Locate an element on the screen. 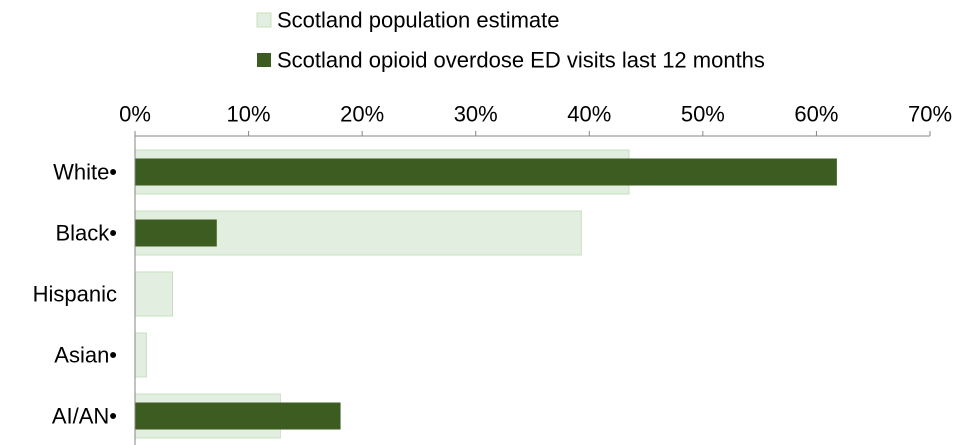  category-label: Asian• is located at coordinates (85, 355).